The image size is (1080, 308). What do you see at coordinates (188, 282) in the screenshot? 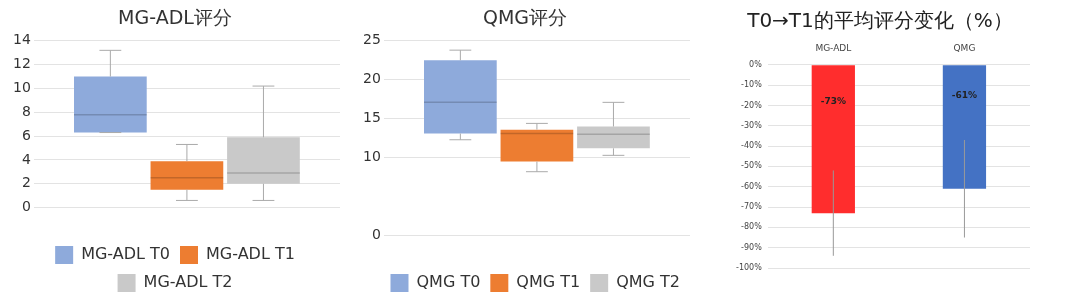
I see `legend-label: MG-ADL T2` at bounding box center [188, 282].